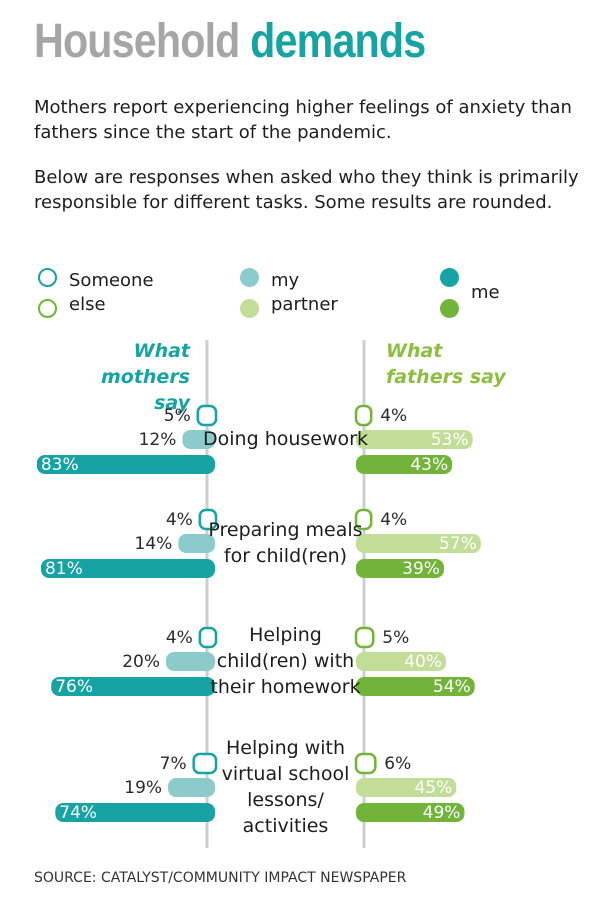 Image resolution: width=602 pixels, height=900 pixels. What do you see at coordinates (452, 687) in the screenshot?
I see `value-label-fathers-me: 54%` at bounding box center [452, 687].